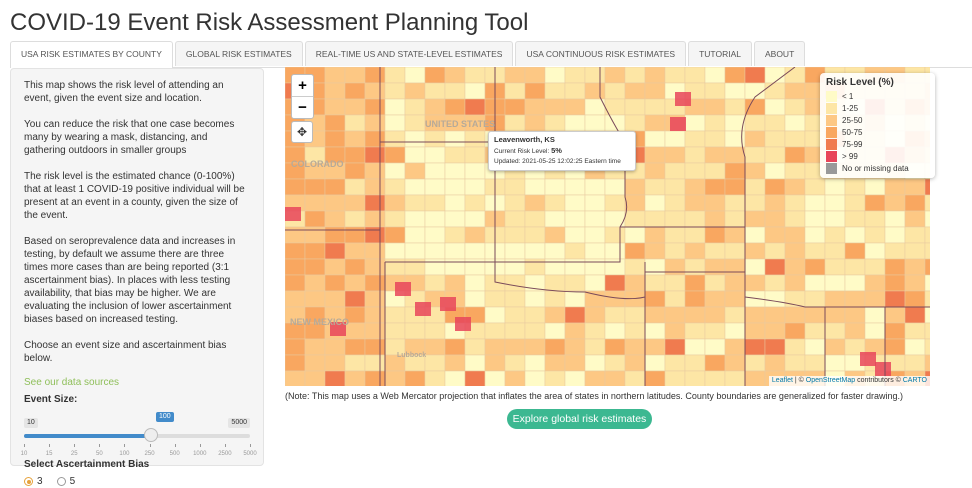 Image resolution: width=972 pixels, height=488 pixels. I want to click on slider-handle, so click(150, 435).